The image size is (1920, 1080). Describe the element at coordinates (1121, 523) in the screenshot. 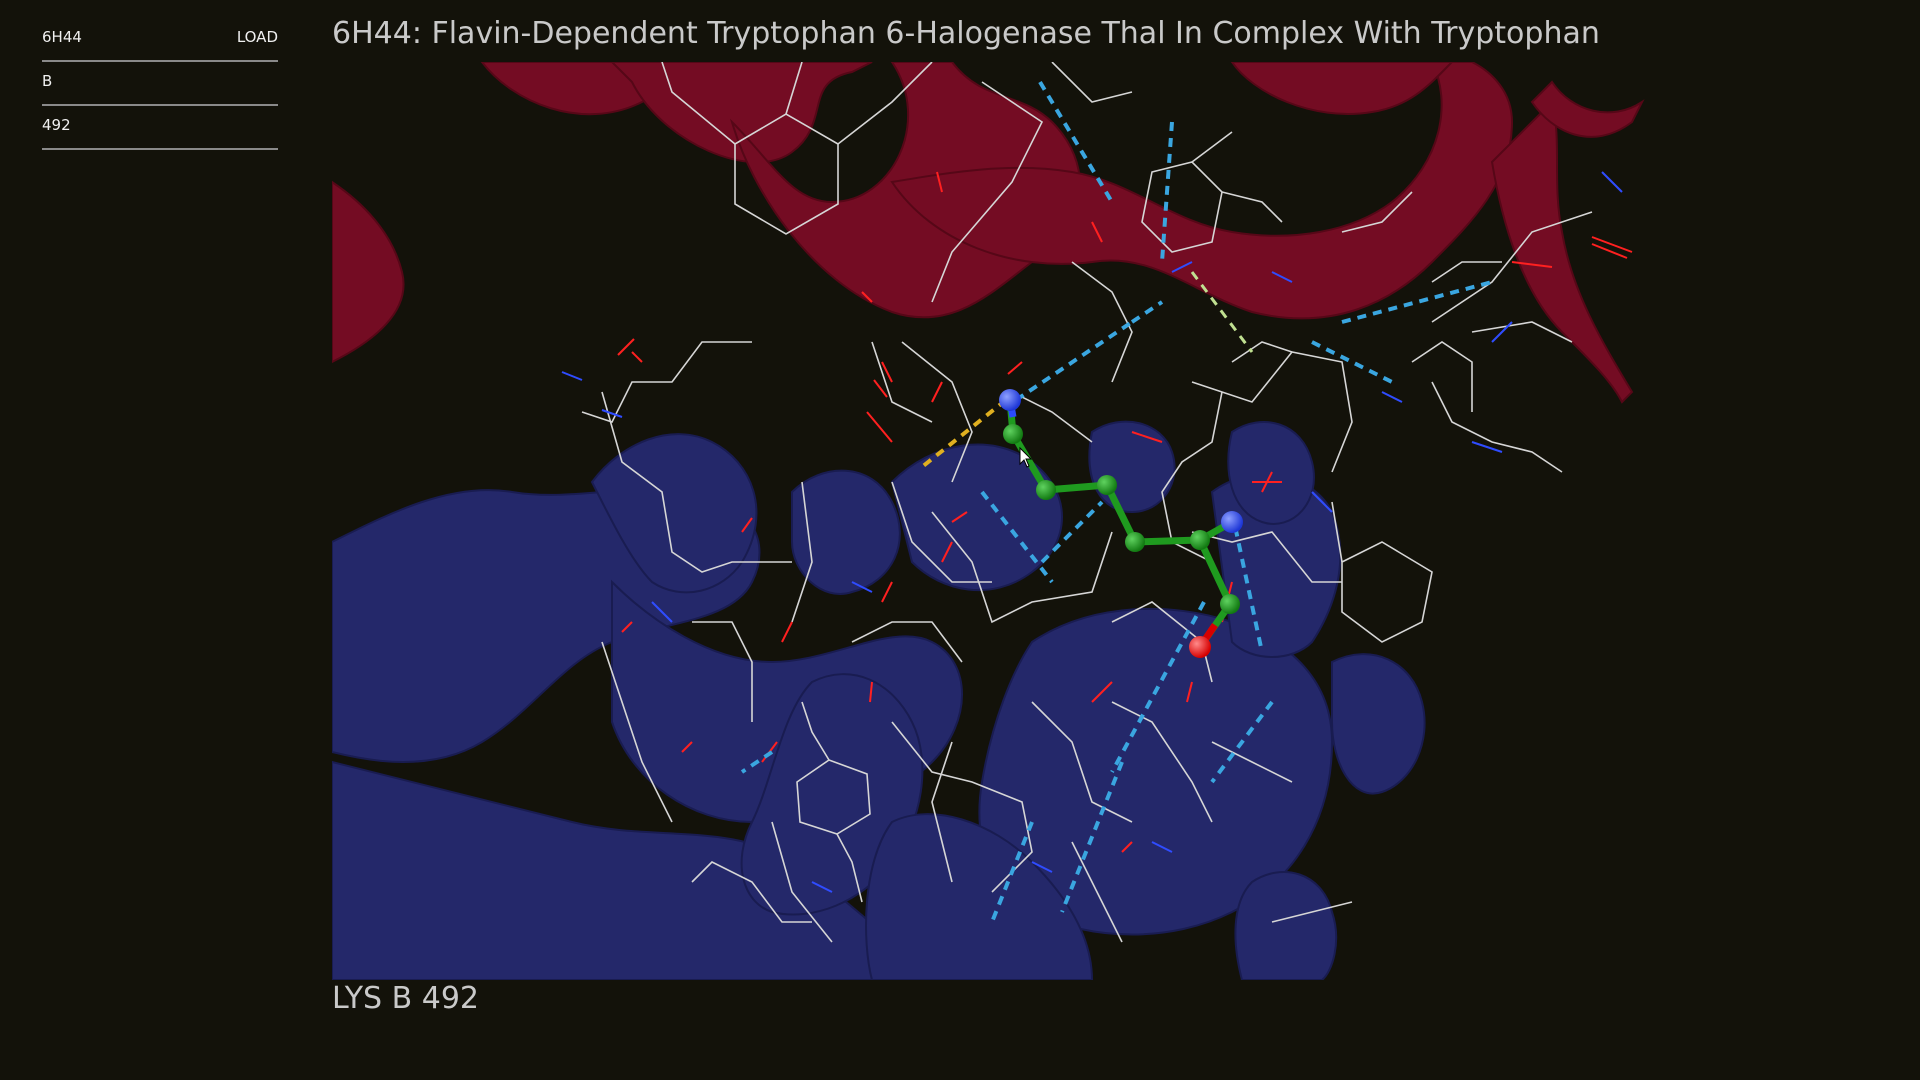

I see `selected-residue-model` at that location.